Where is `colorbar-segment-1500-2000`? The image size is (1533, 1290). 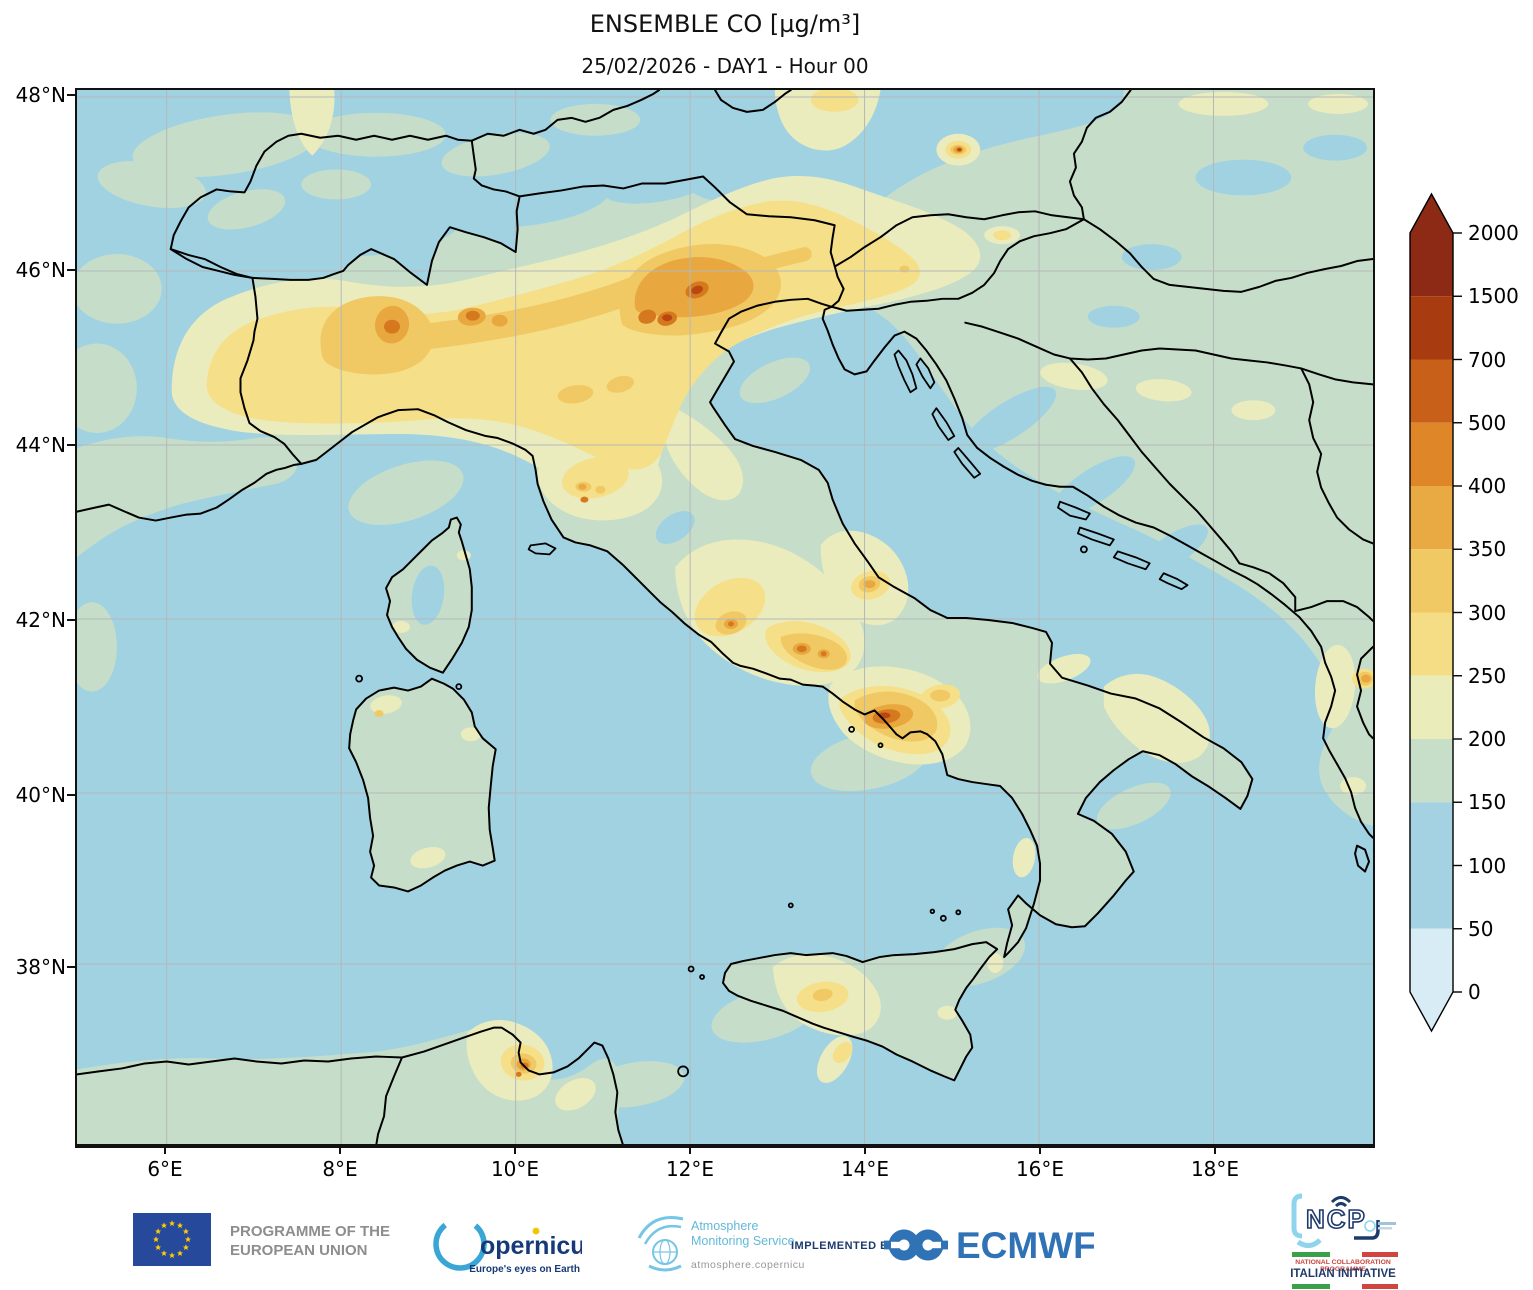 colorbar-segment-1500-2000 is located at coordinates (1431, 265).